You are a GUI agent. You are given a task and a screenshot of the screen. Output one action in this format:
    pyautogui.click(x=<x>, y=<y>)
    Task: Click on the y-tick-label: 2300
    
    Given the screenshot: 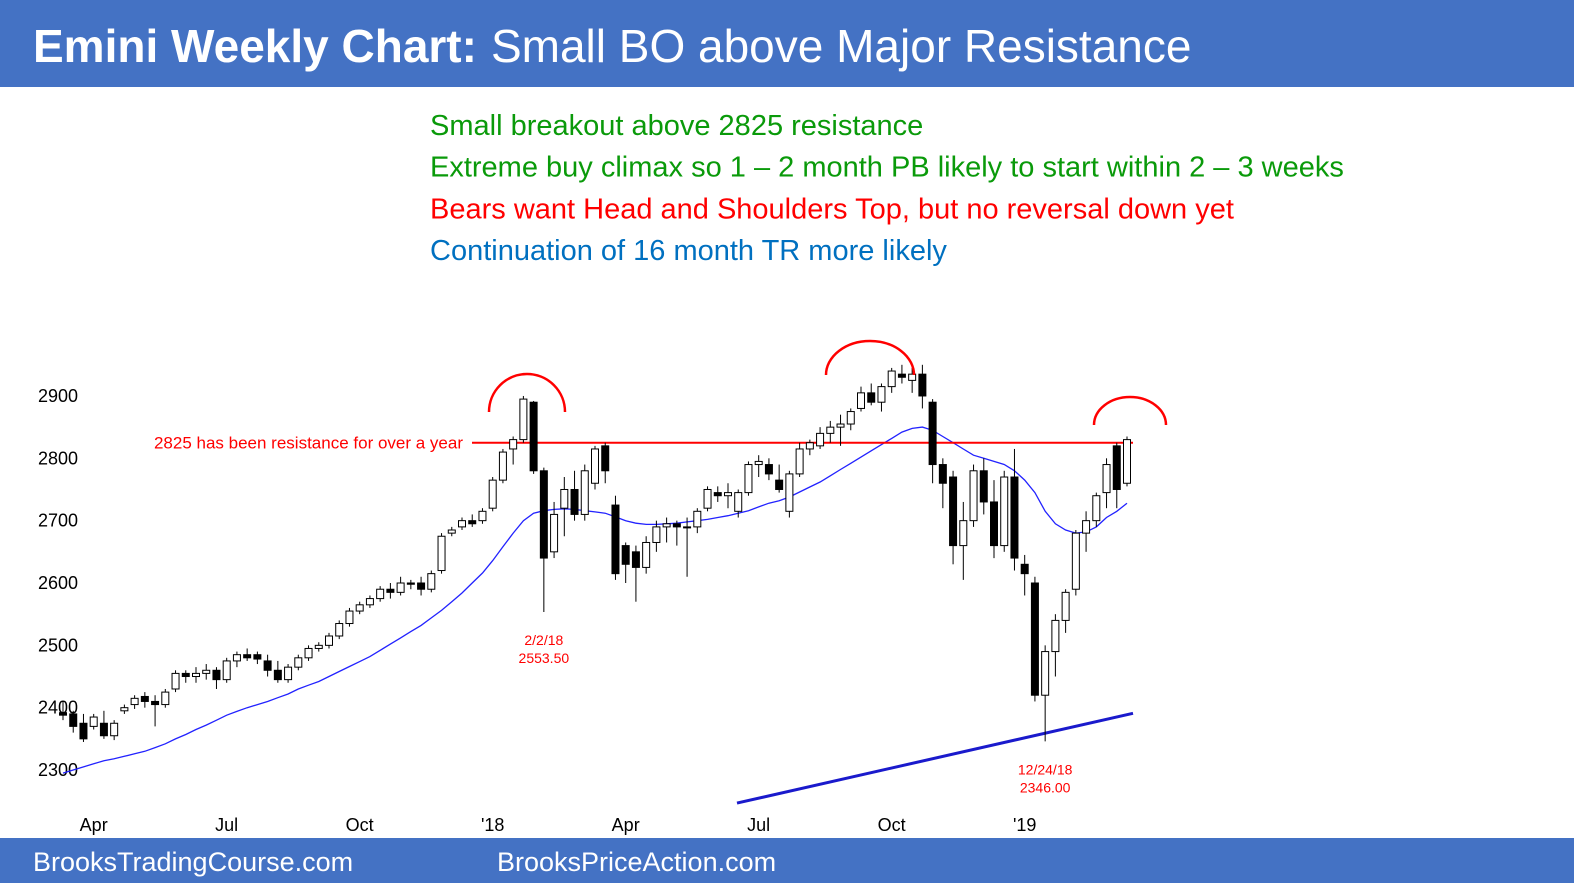 What is the action you would take?
    pyautogui.click(x=58, y=770)
    